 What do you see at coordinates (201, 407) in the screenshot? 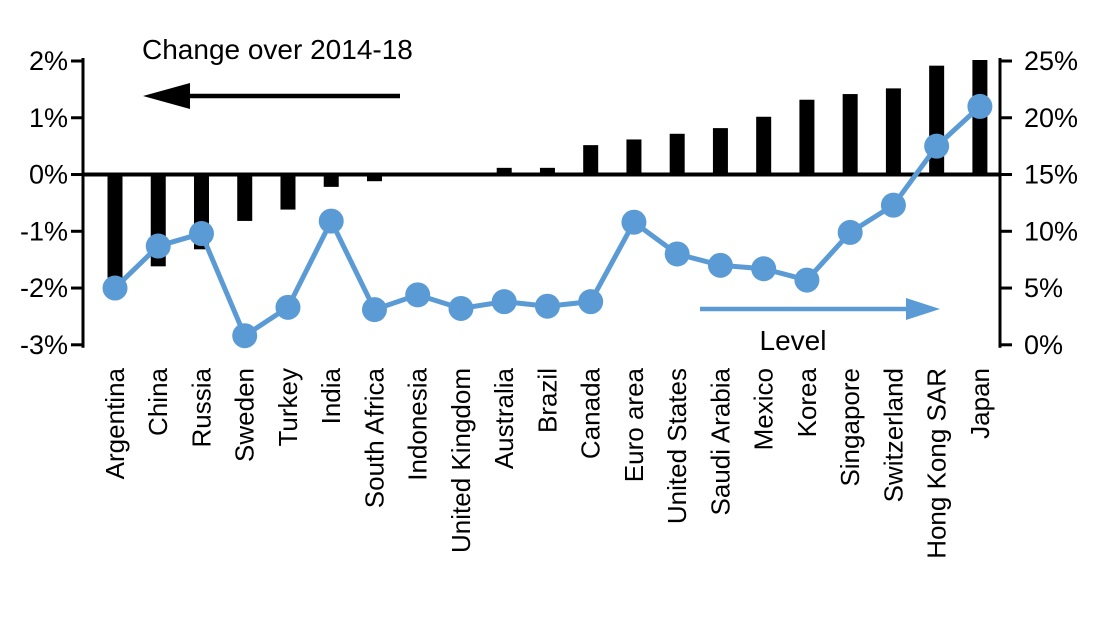
I see `category-label-russia: Russia` at bounding box center [201, 407].